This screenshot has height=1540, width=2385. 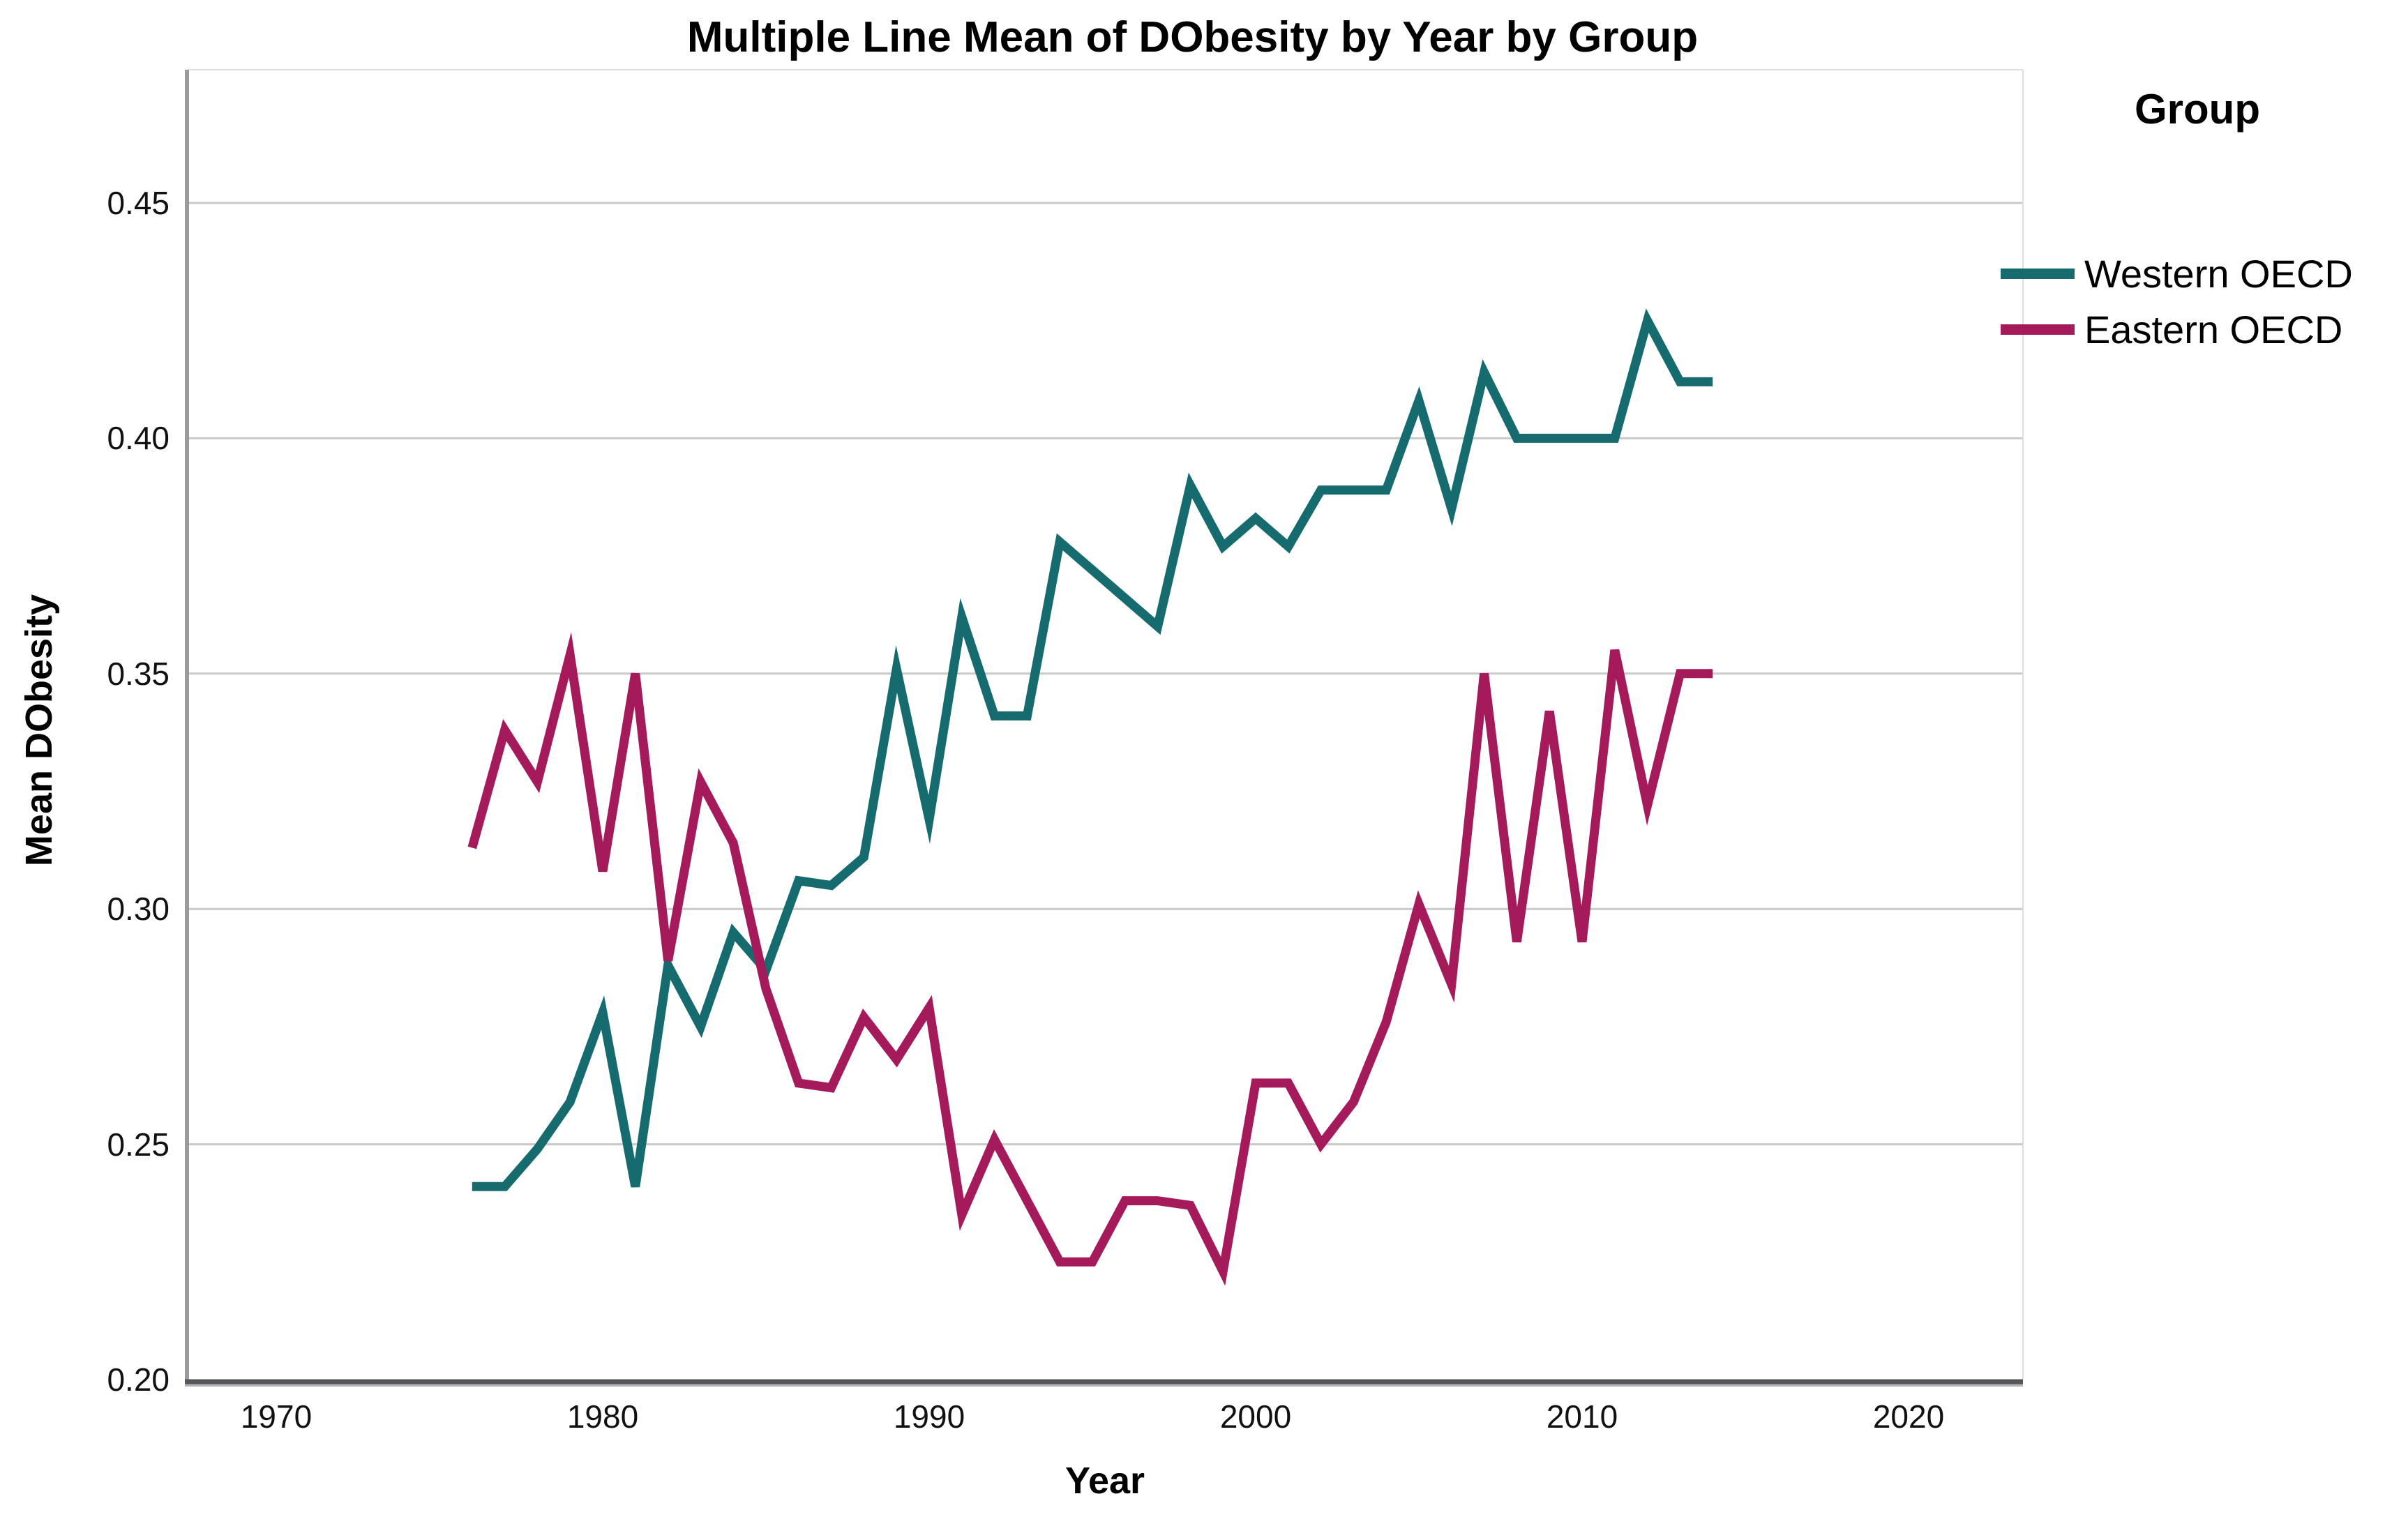 I want to click on x-tick-label-2010: 2010, so click(x=1582, y=1416).